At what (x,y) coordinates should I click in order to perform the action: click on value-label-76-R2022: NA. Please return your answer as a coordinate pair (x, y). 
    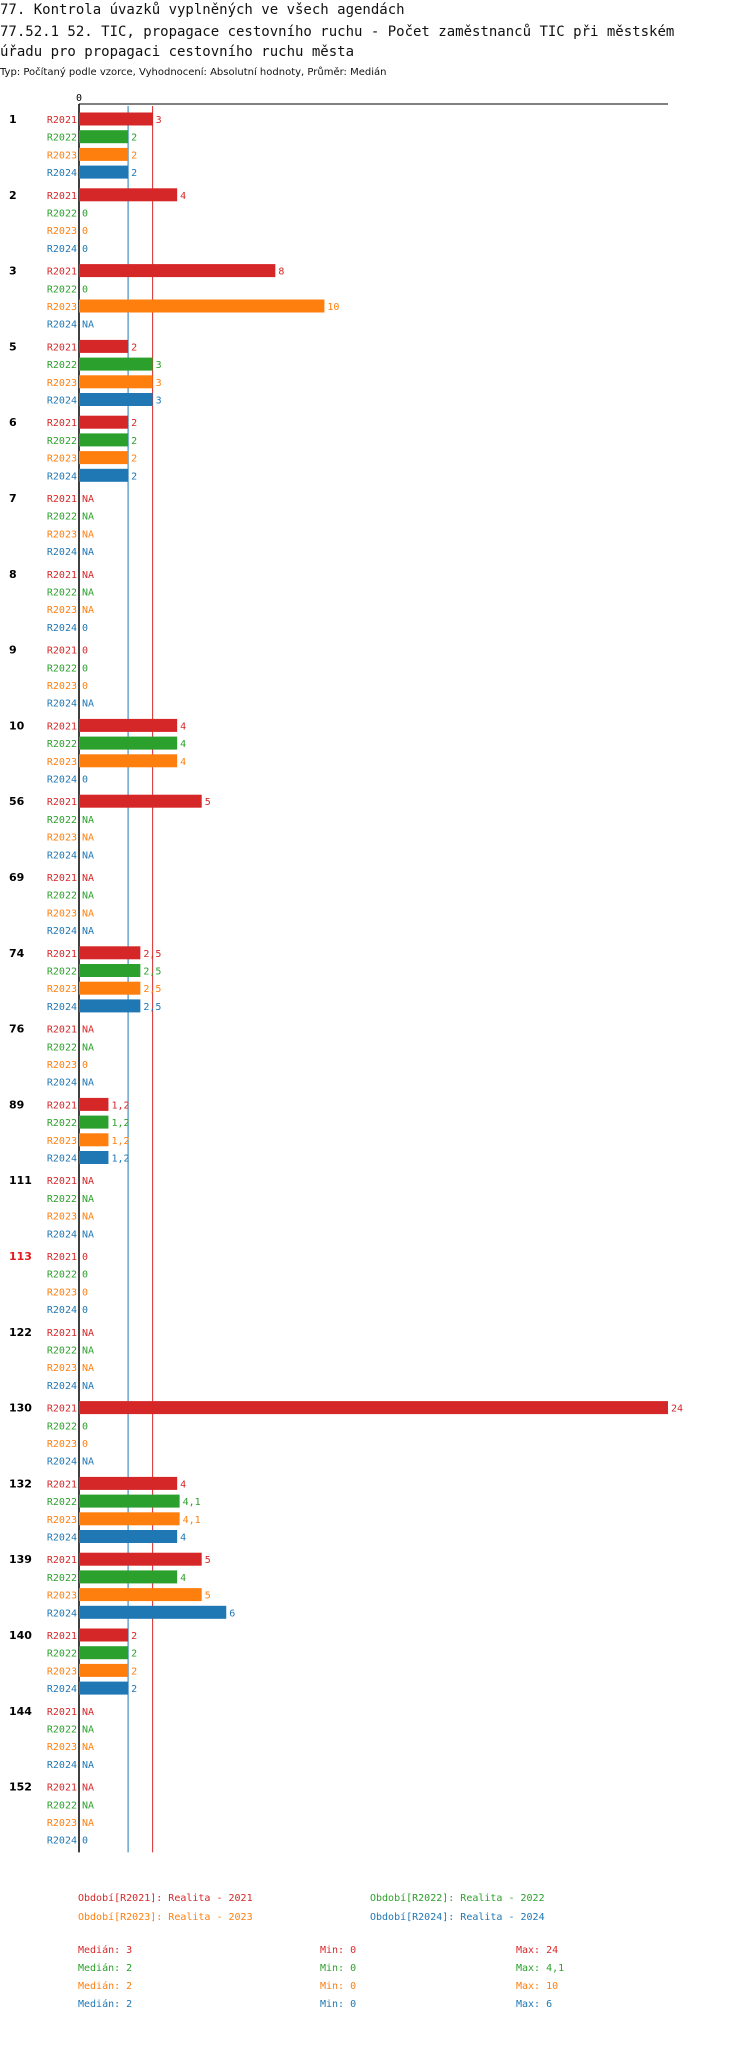
    Looking at the image, I should click on (88, 1047).